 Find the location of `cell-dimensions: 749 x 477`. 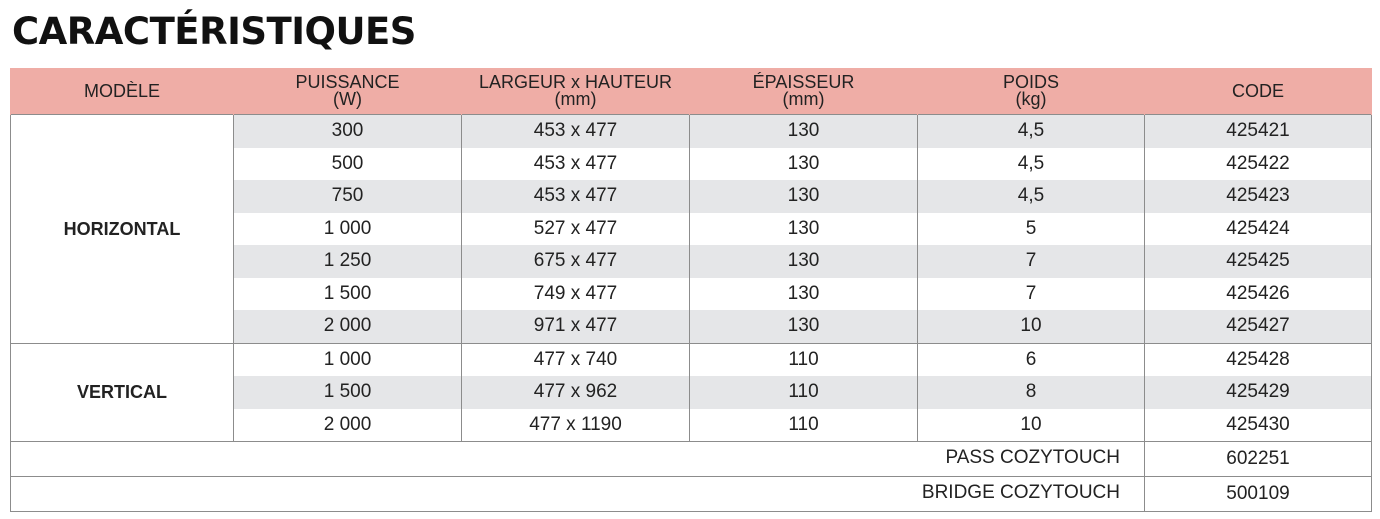

cell-dimensions: 749 x 477 is located at coordinates (575, 293).